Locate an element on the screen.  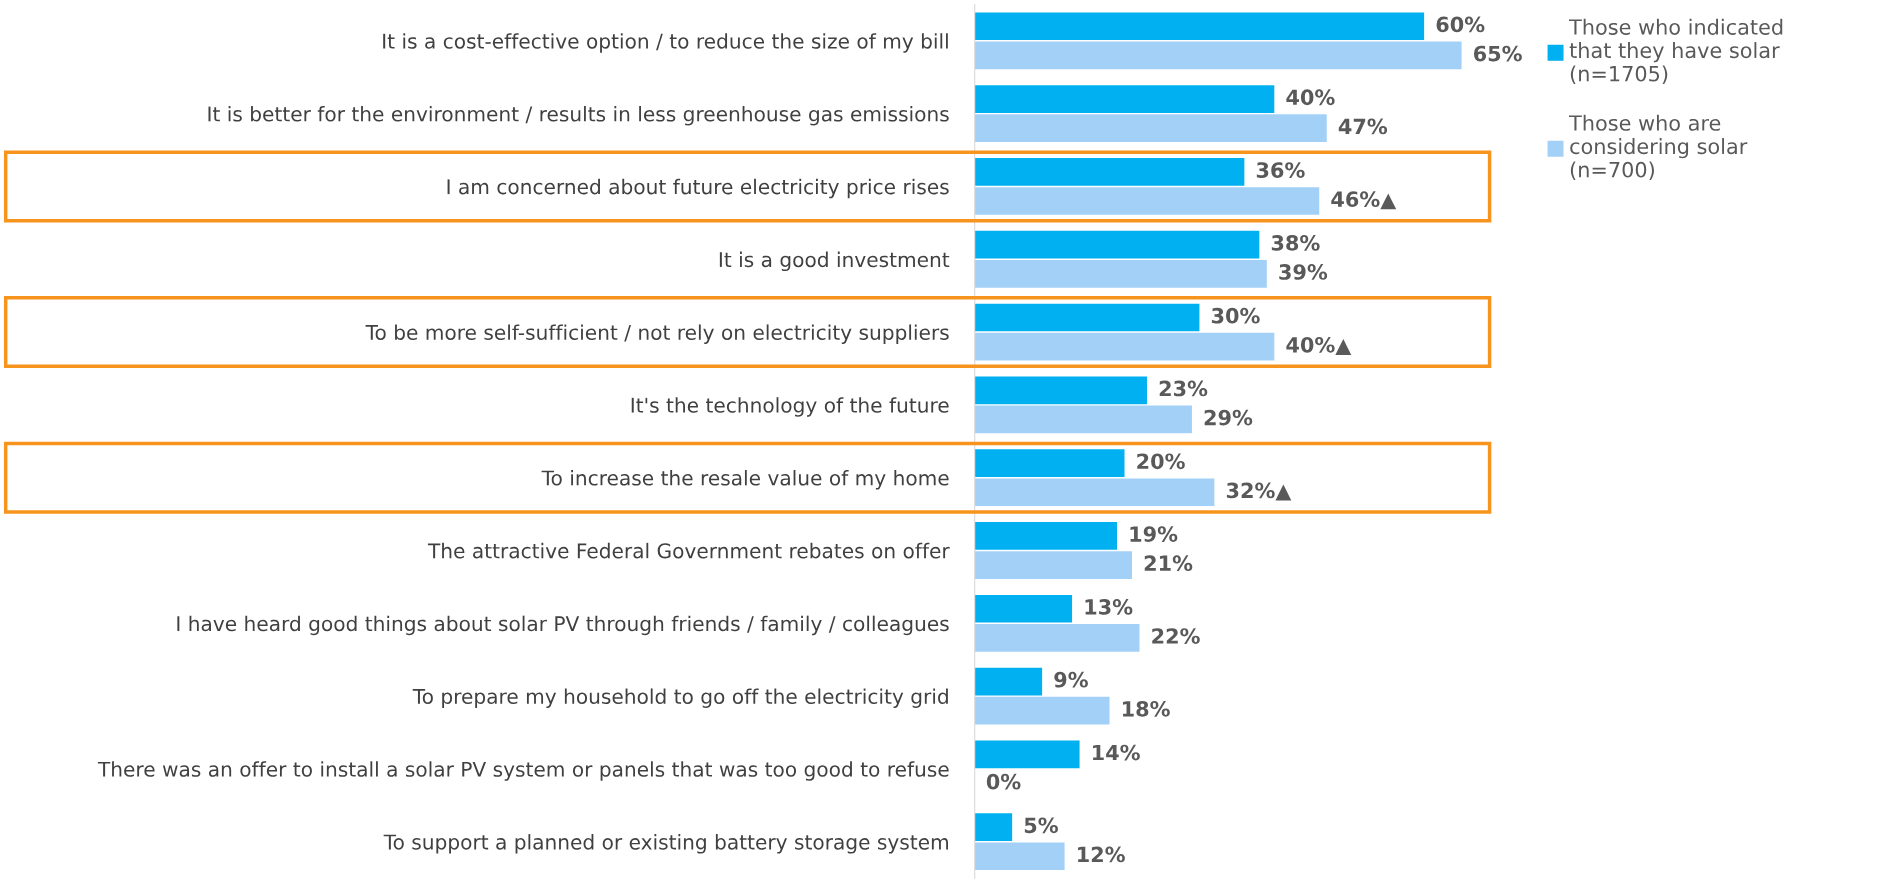
data-label: 46%▲ is located at coordinates (1364, 200).